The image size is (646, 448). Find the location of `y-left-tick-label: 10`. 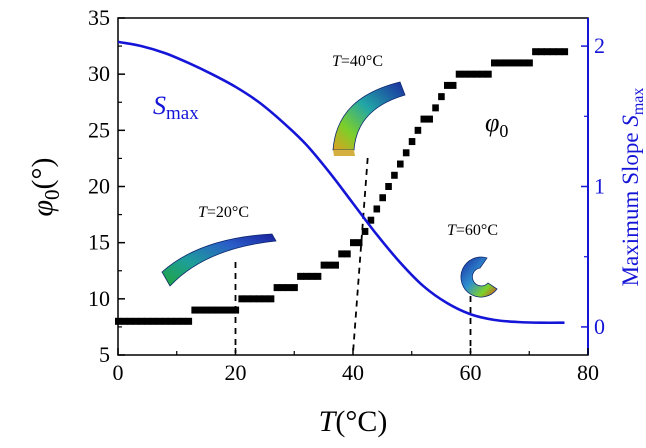

y-left-tick-label: 10 is located at coordinates (99, 298).